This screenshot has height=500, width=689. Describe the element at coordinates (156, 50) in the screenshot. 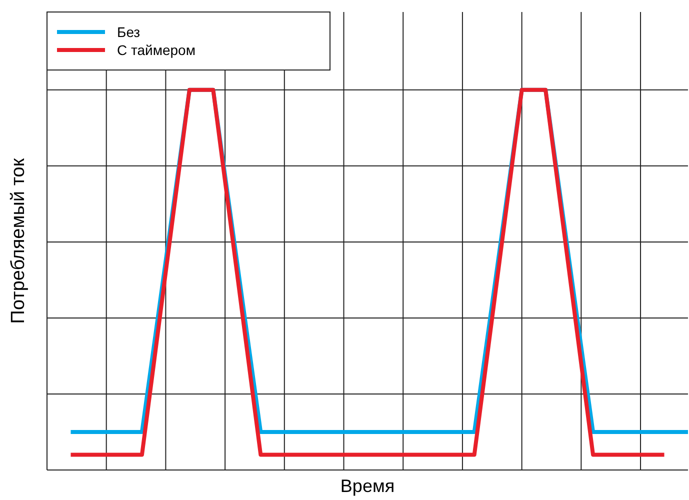

I see `legend-label: С таймером` at that location.